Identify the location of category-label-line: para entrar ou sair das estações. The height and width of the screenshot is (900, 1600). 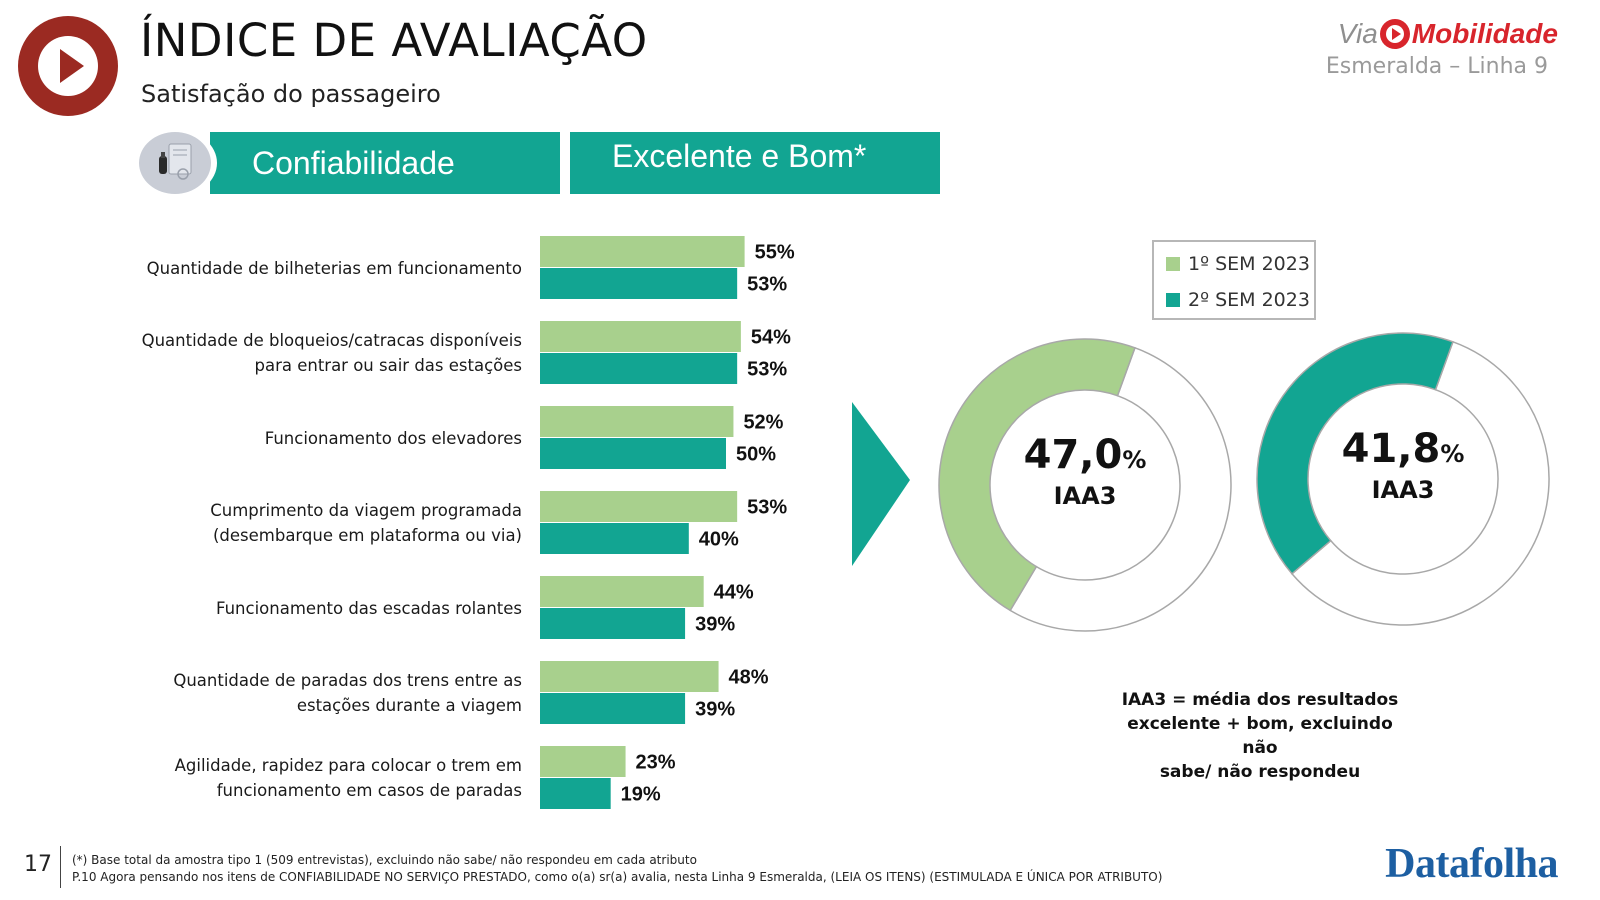
(388, 365).